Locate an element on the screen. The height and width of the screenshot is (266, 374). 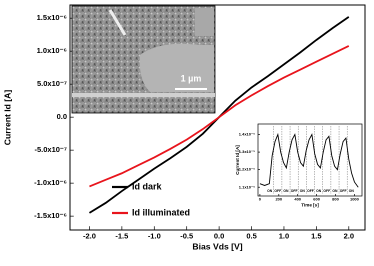
x-tick-label: -1.5 is located at coordinates (121, 236).